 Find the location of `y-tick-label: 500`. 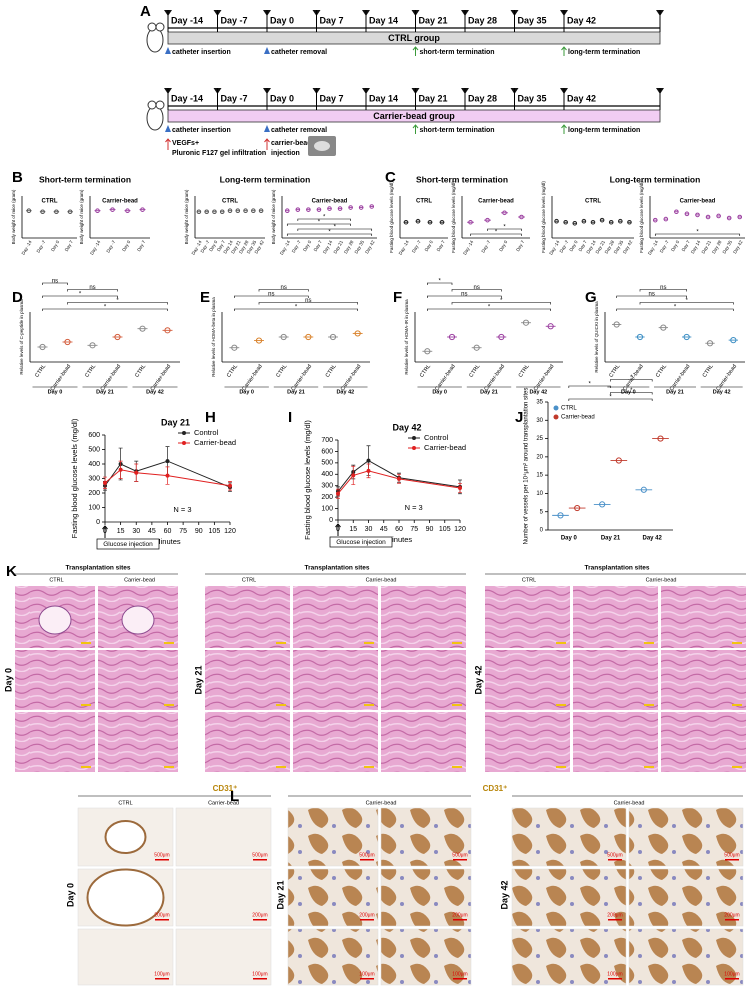

y-tick-label: 500 is located at coordinates (327, 463).